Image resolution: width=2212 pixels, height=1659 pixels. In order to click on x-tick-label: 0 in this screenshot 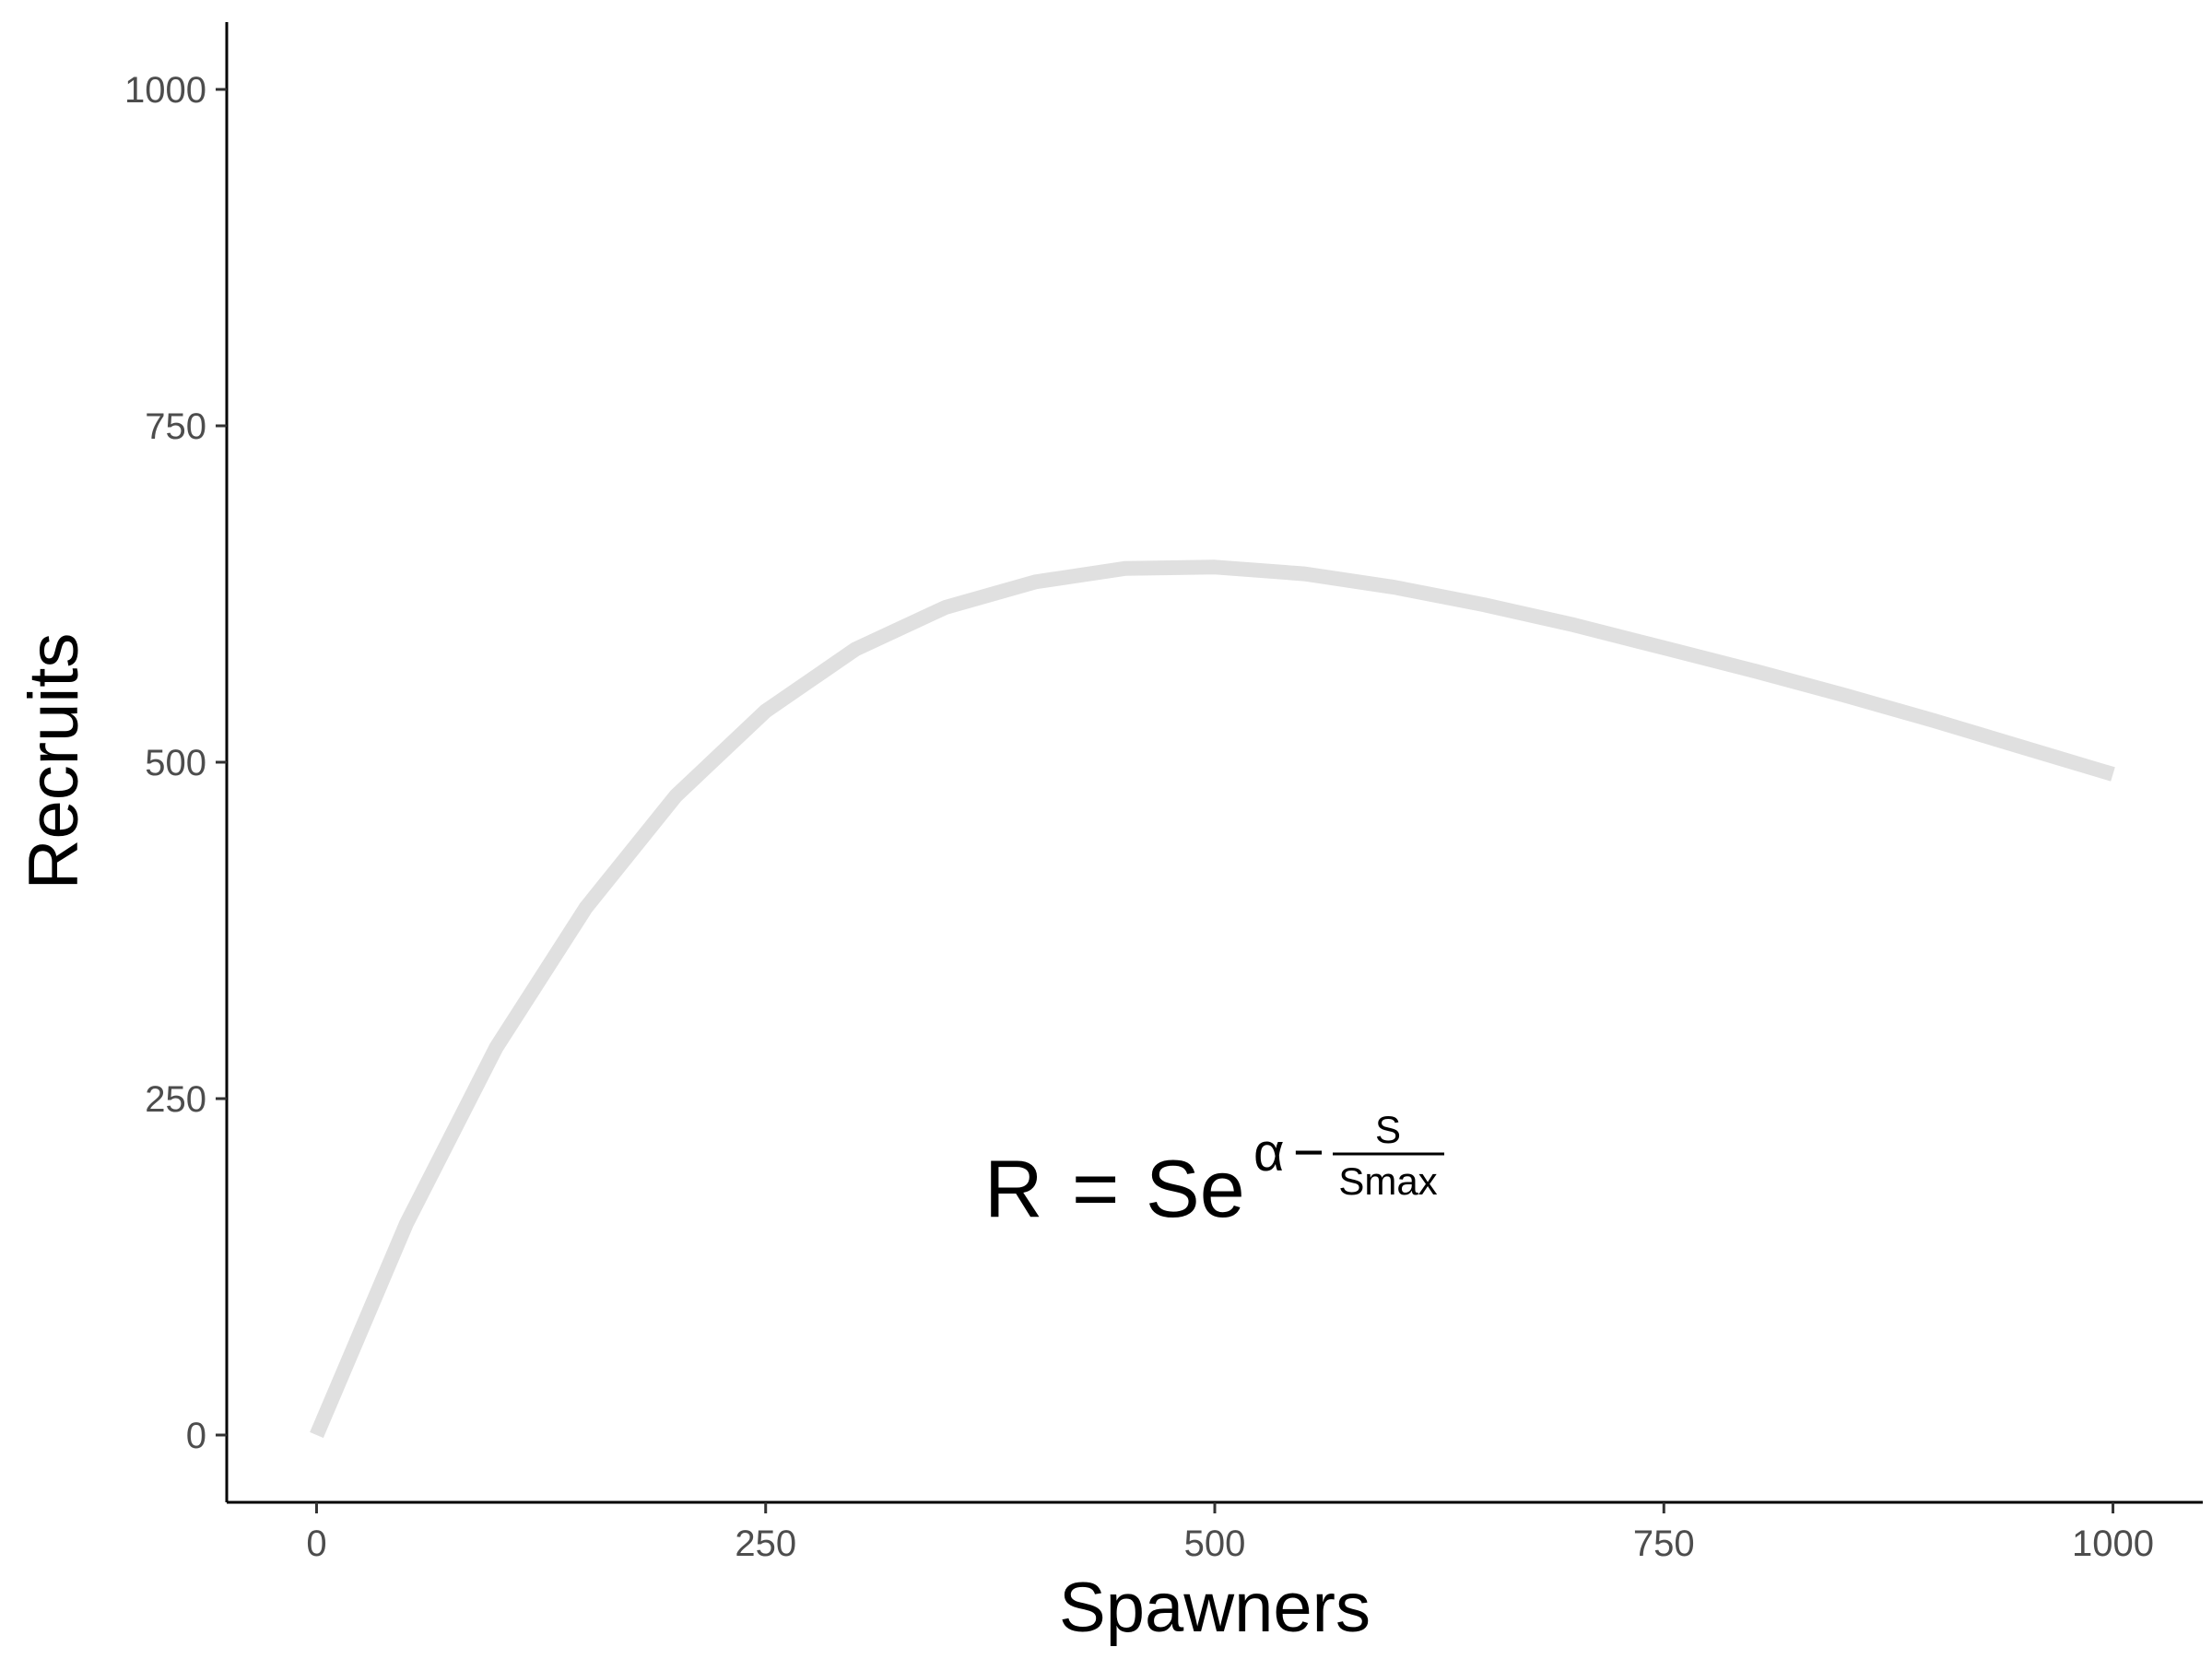, I will do `click(316, 1544)`.